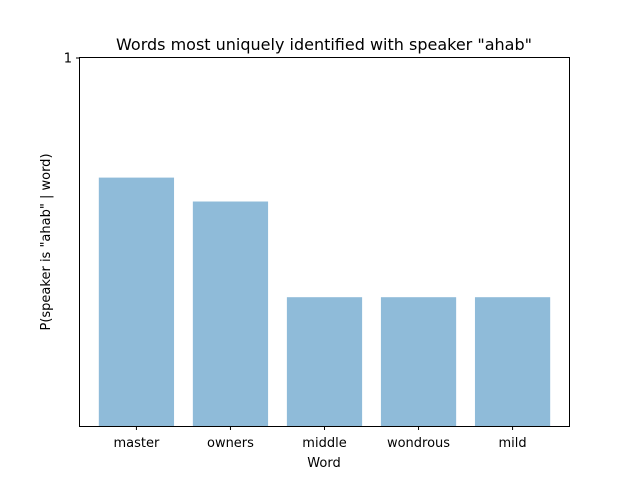 This screenshot has height=484, width=632. Describe the element at coordinates (323, 463) in the screenshot. I see `x-axis-label: Word` at that location.